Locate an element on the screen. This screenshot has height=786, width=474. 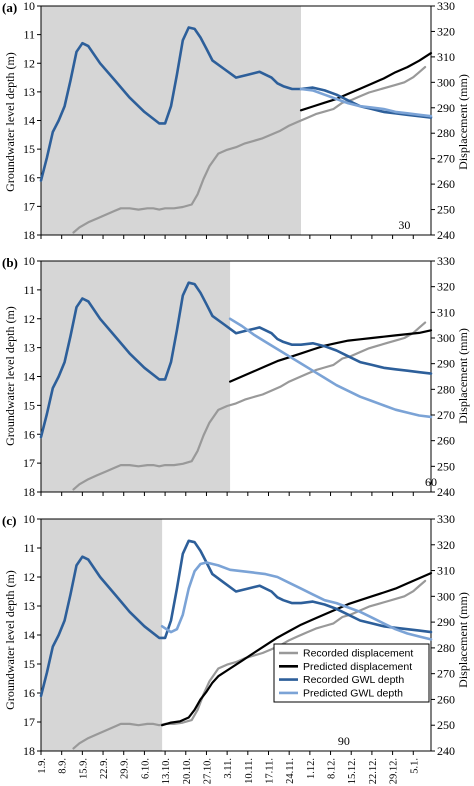
x-tick-label: 17.11. is located at coordinates (270, 771).